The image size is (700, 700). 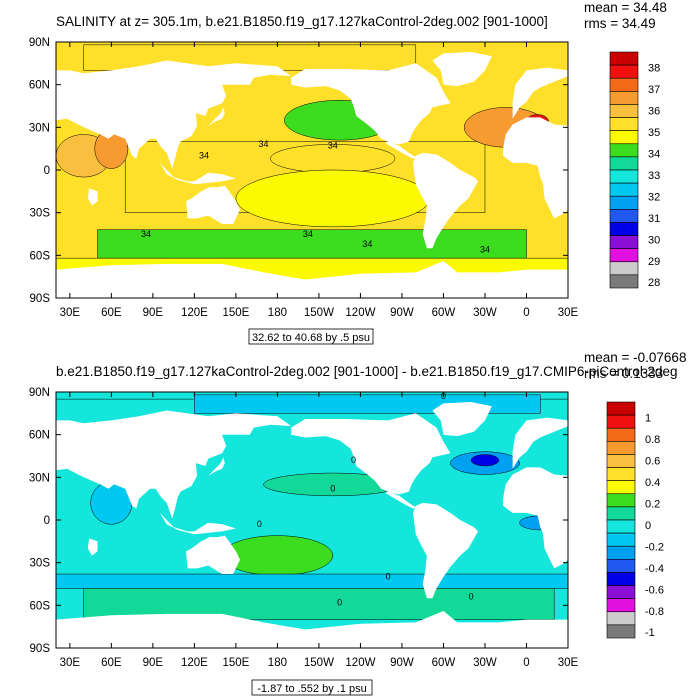 What do you see at coordinates (623, 373) in the screenshot?
I see `panel2-rms: rms = 0.1333` at bounding box center [623, 373].